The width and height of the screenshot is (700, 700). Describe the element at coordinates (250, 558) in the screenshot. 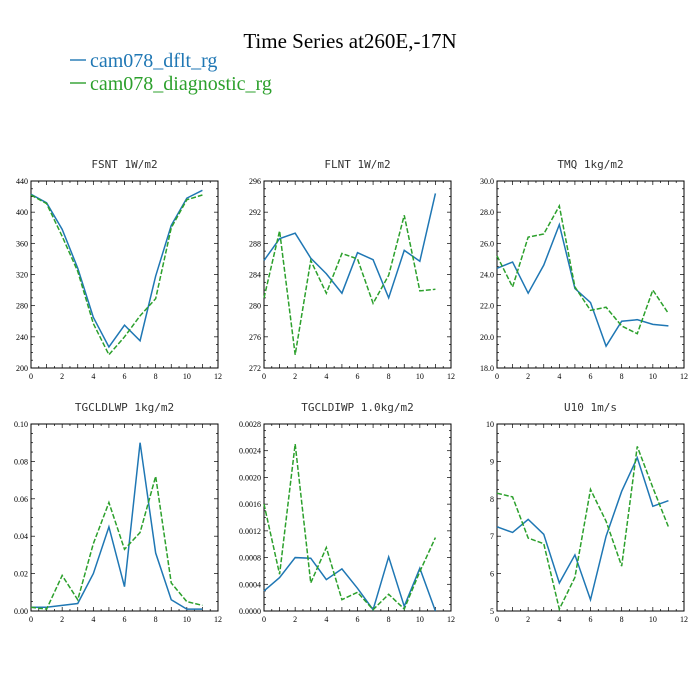

I see `y-tick-label: 0.0008` at that location.